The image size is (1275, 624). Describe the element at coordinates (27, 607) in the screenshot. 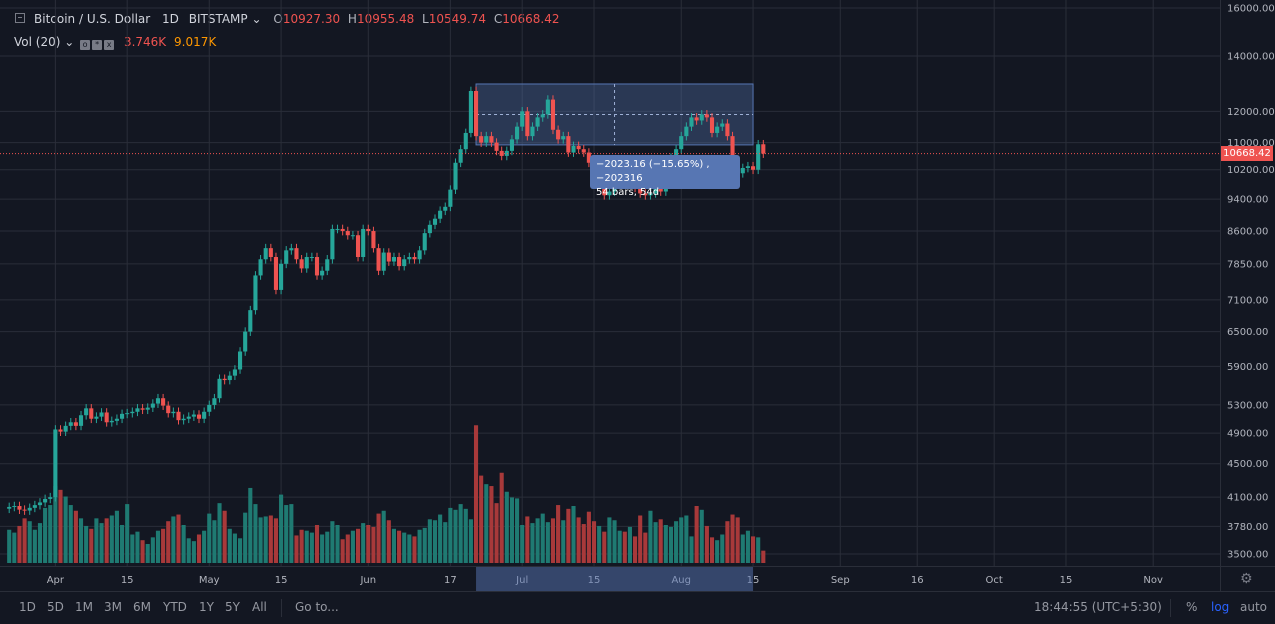

I see `range-1d: 1D` at that location.